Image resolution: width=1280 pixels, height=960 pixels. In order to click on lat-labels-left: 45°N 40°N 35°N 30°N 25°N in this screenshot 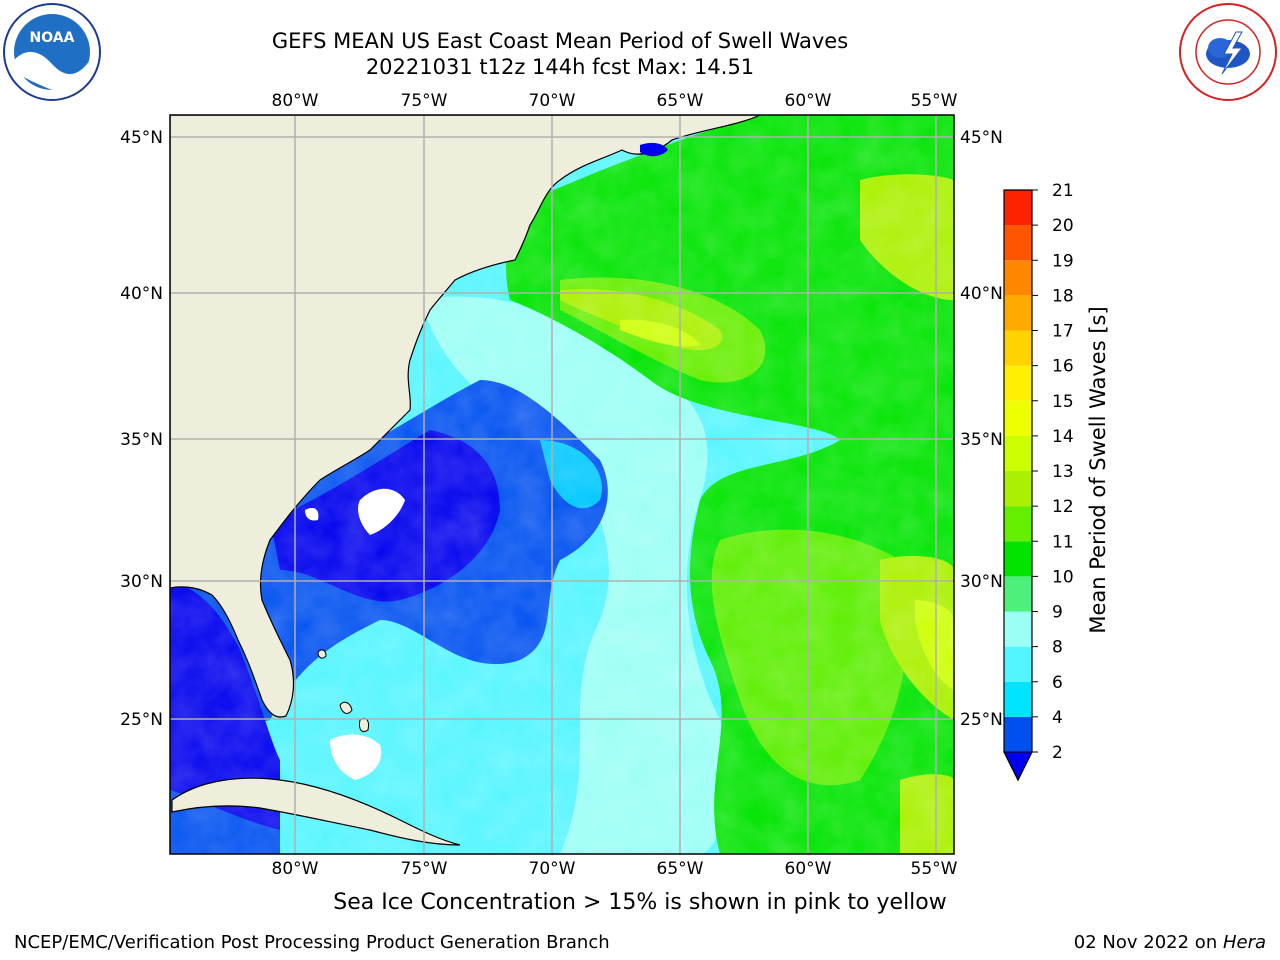, I will do `click(141, 429)`.